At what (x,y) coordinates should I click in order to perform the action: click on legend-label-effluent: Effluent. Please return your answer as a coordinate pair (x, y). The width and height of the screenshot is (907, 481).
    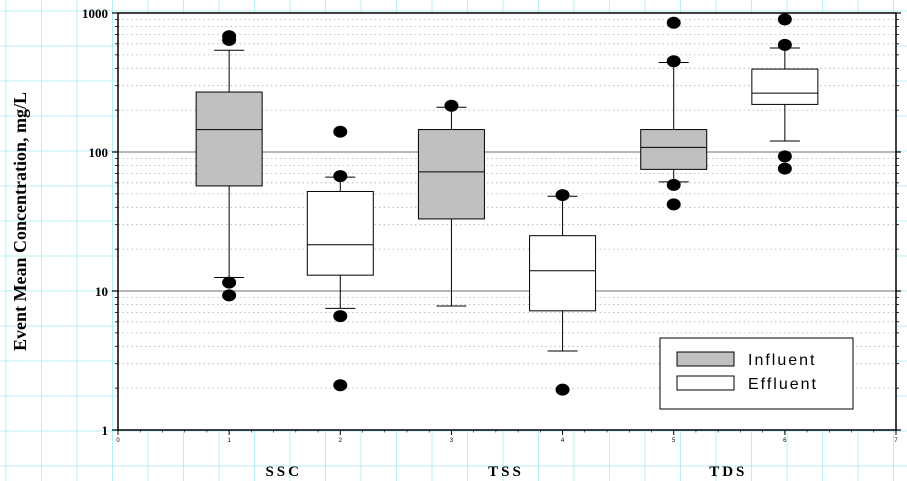
    Looking at the image, I should click on (783, 384).